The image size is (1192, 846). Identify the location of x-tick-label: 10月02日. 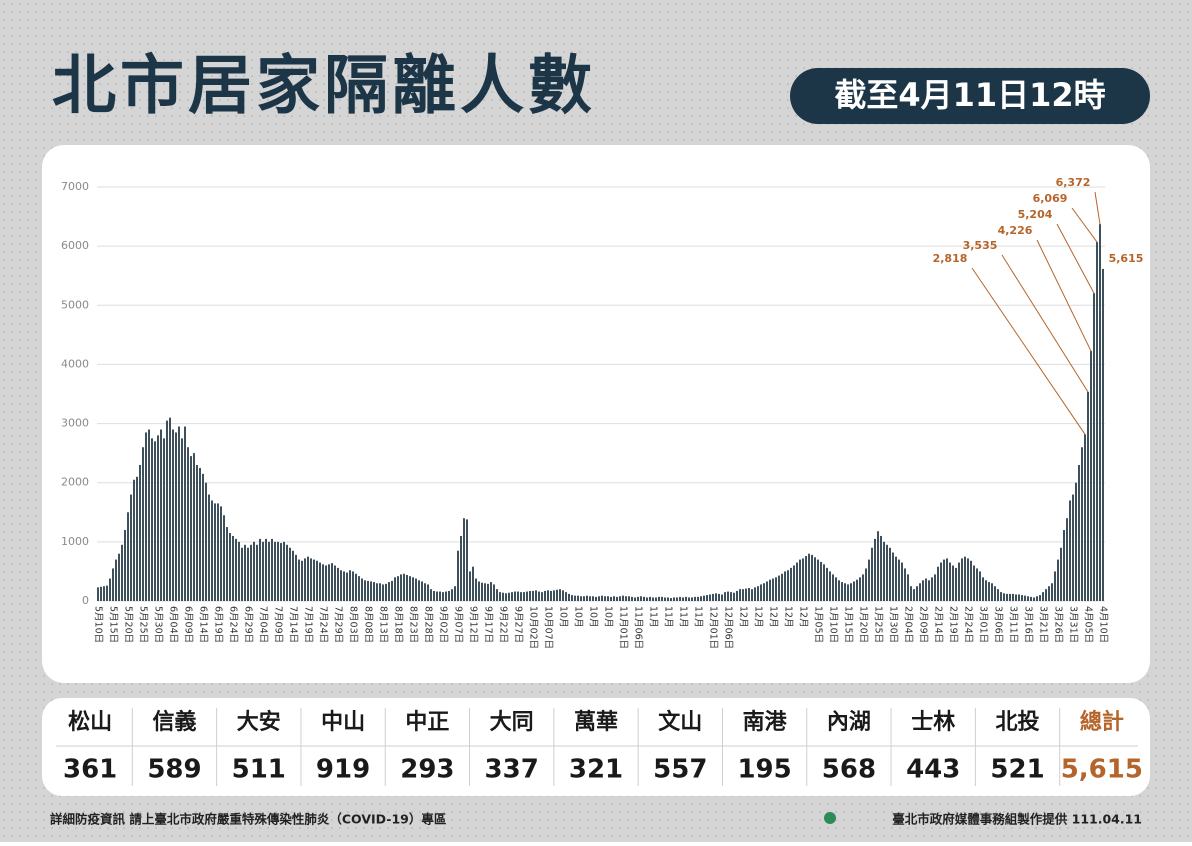
(533, 627).